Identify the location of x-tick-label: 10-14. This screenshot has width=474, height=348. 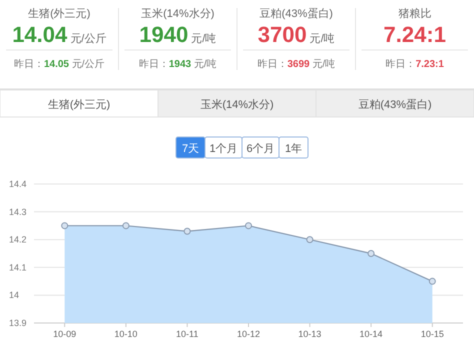
(371, 334).